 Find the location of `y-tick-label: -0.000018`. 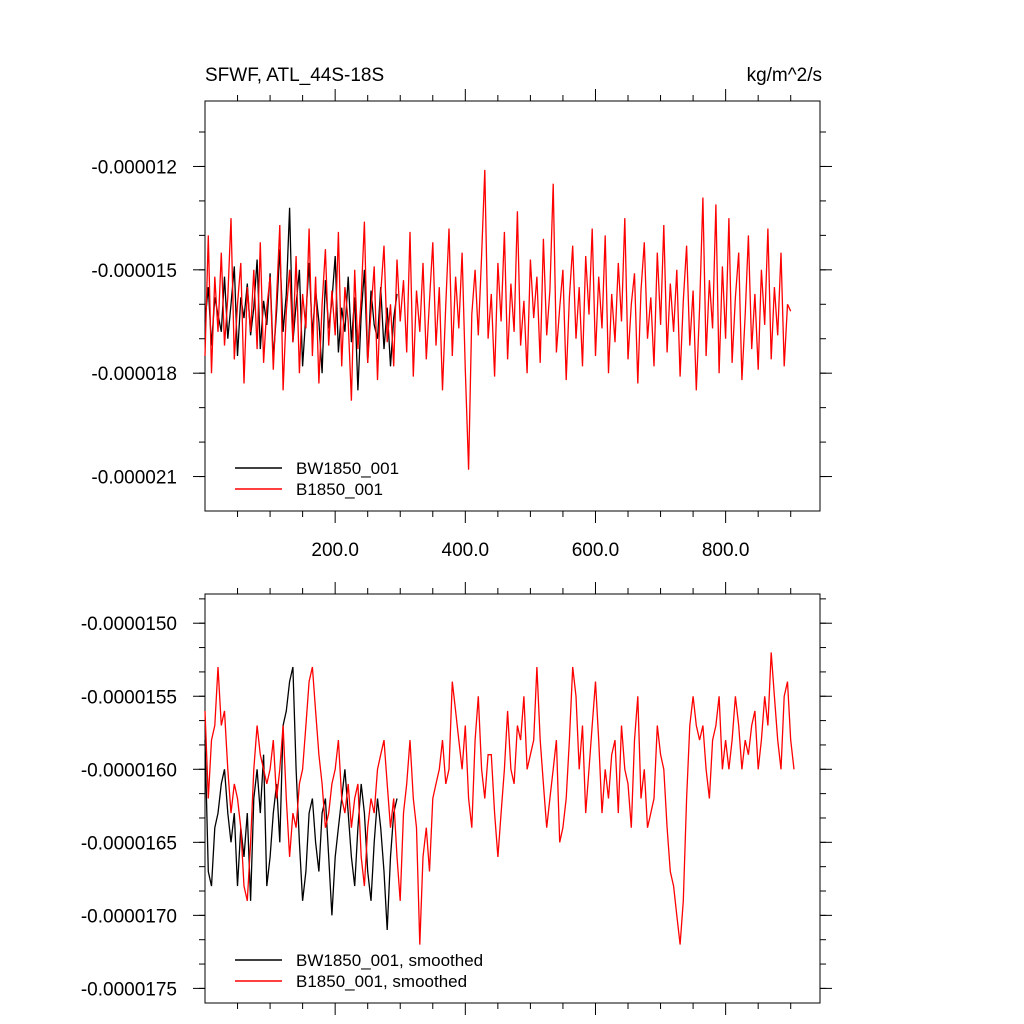

y-tick-label: -0.000018 is located at coordinates (134, 374).